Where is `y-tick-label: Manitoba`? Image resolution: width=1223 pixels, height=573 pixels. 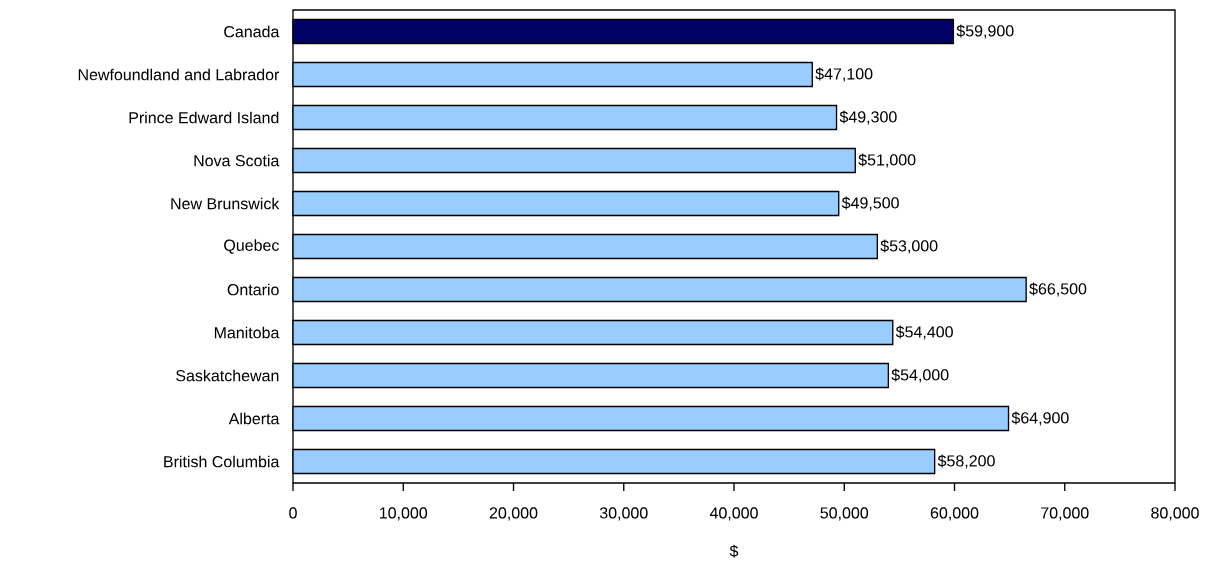 y-tick-label: Manitoba is located at coordinates (247, 332).